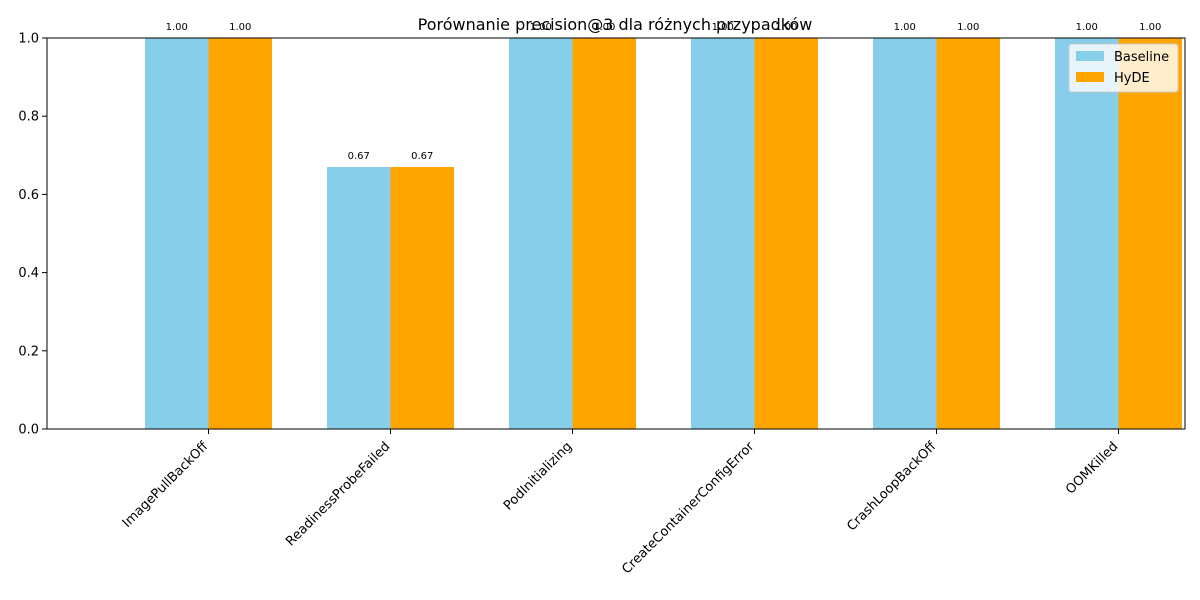 Image resolution: width=1200 pixels, height=600 pixels. I want to click on y-tick-label: 0.4, so click(28, 273).